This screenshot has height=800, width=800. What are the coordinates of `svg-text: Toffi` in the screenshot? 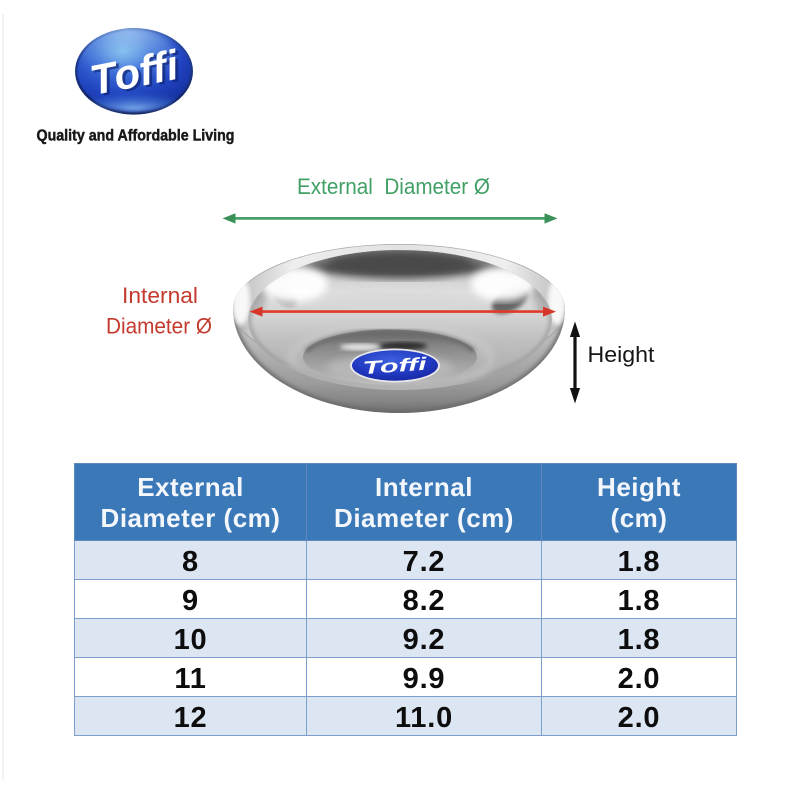 It's located at (395, 366).